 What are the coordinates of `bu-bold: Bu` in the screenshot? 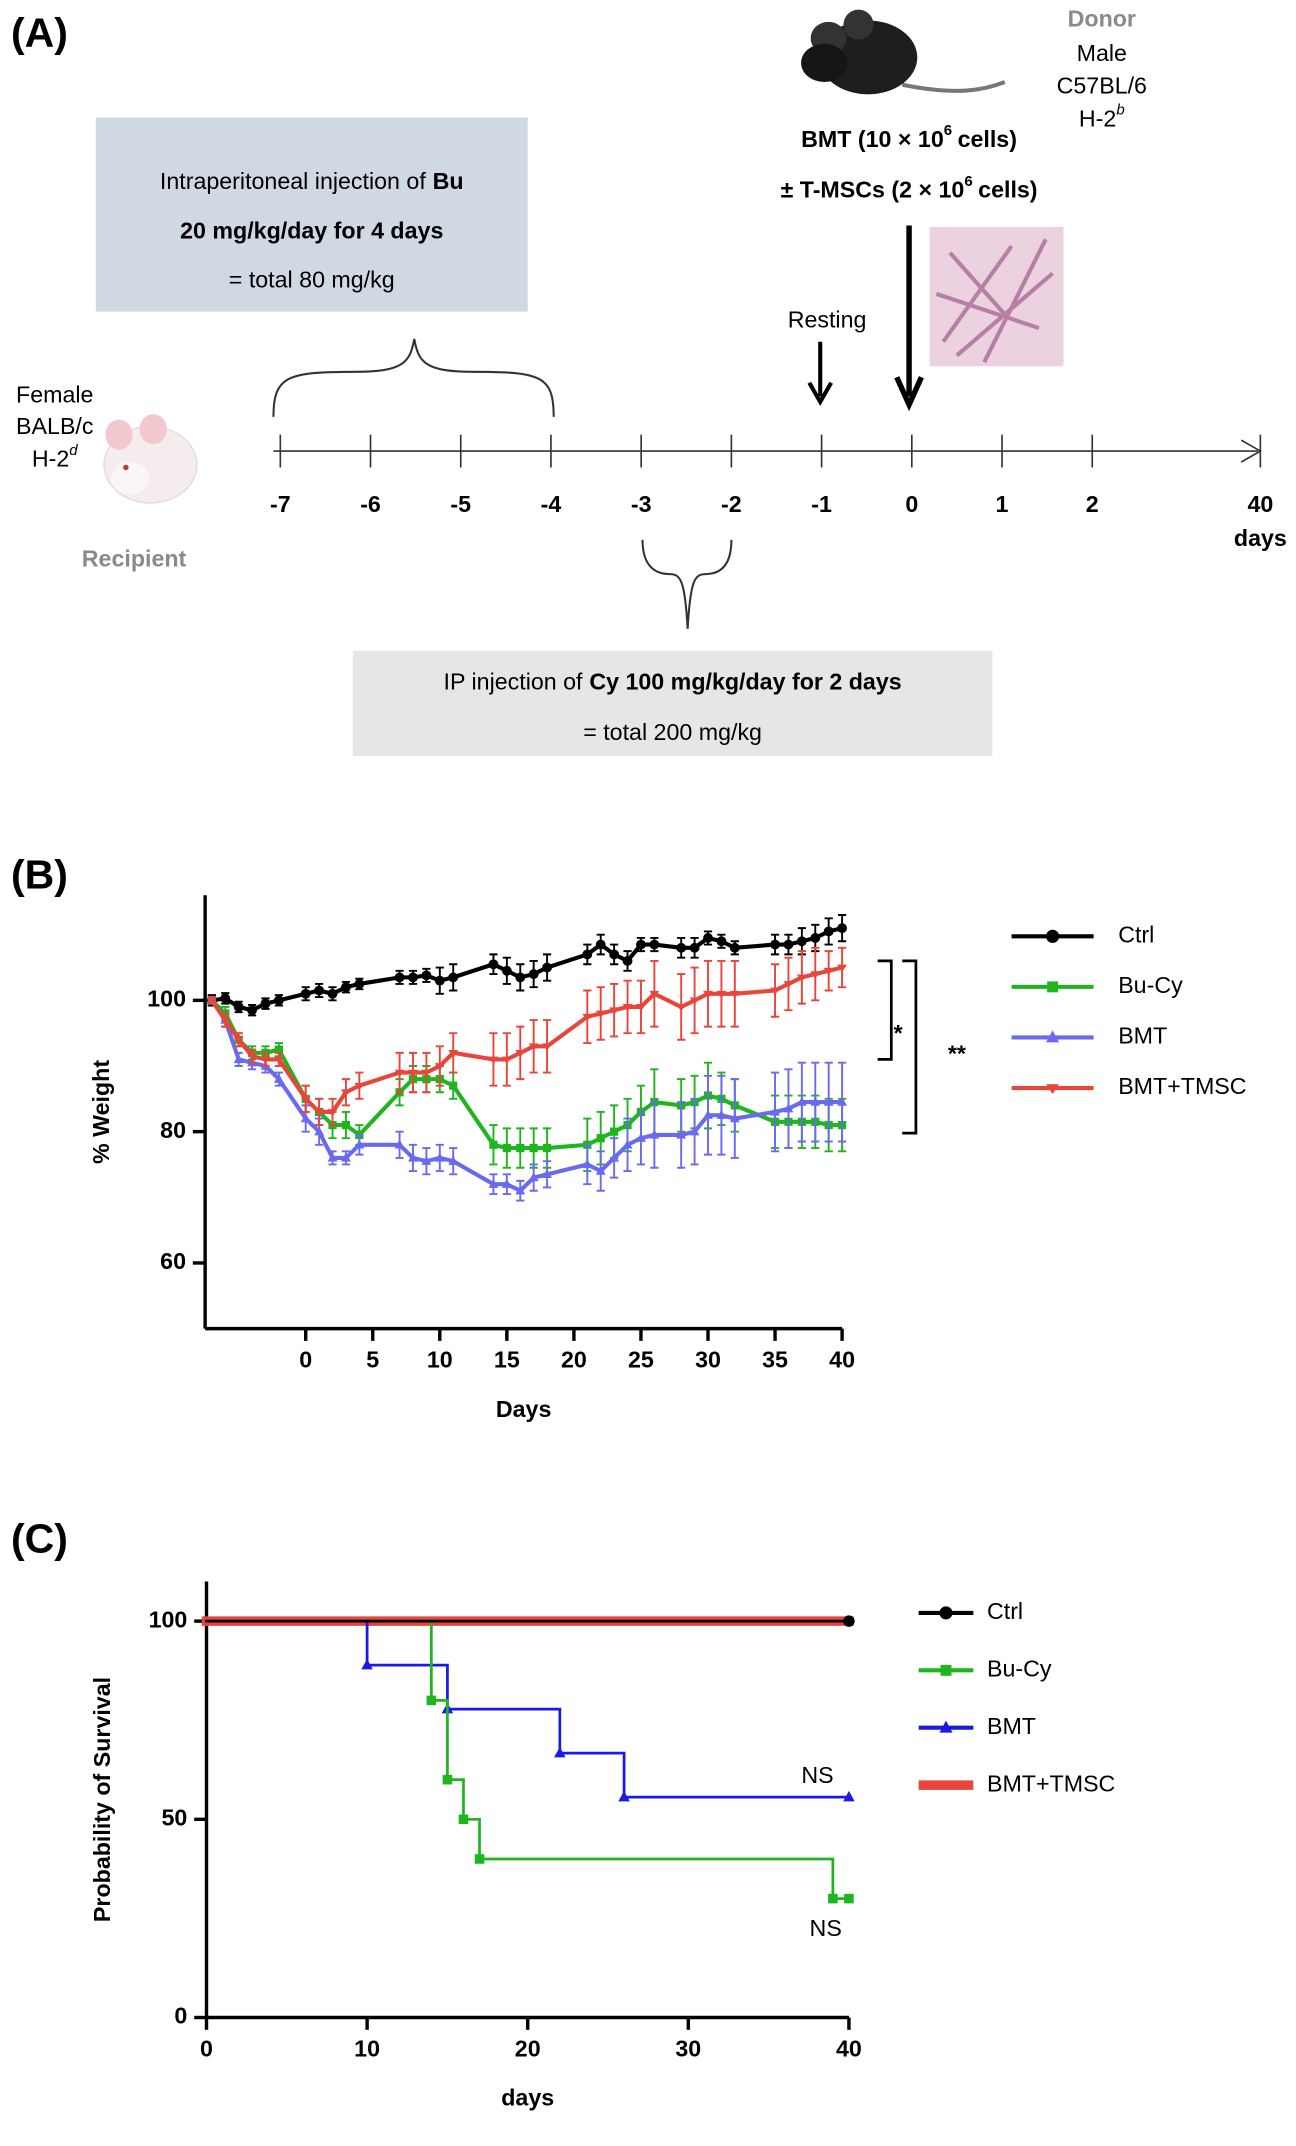 It's located at (448, 181).